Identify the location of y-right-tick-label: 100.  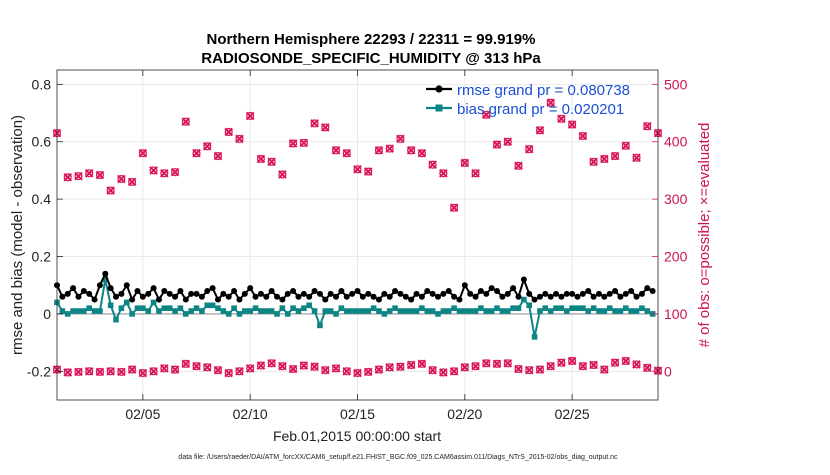
(676, 314).